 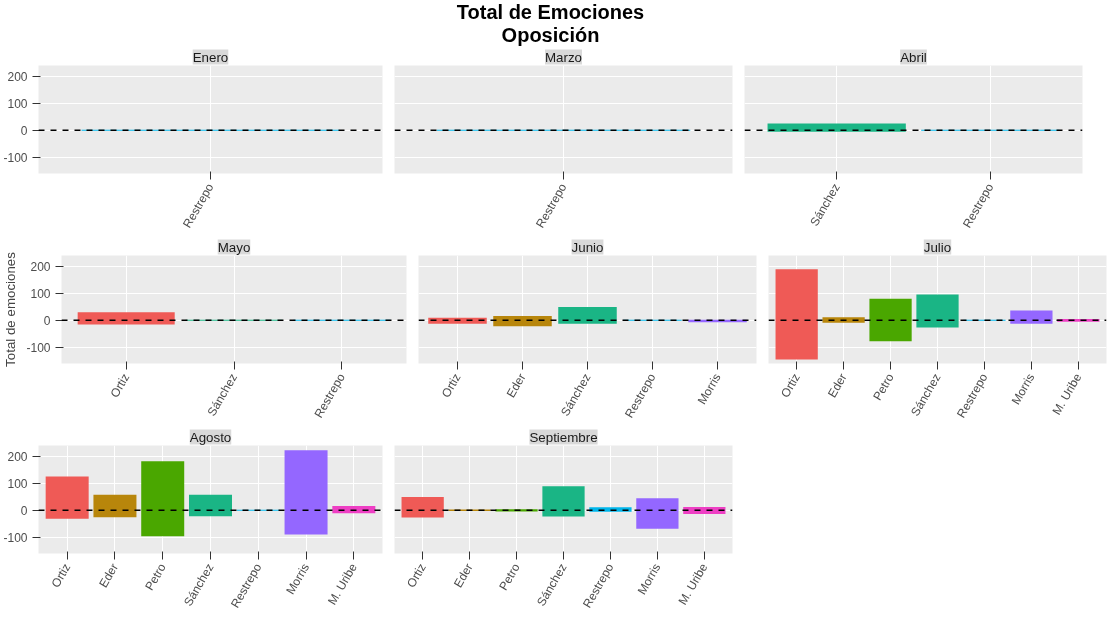 What do you see at coordinates (550, 23) in the screenshot?
I see `text: Total de Emociones Oposición` at bounding box center [550, 23].